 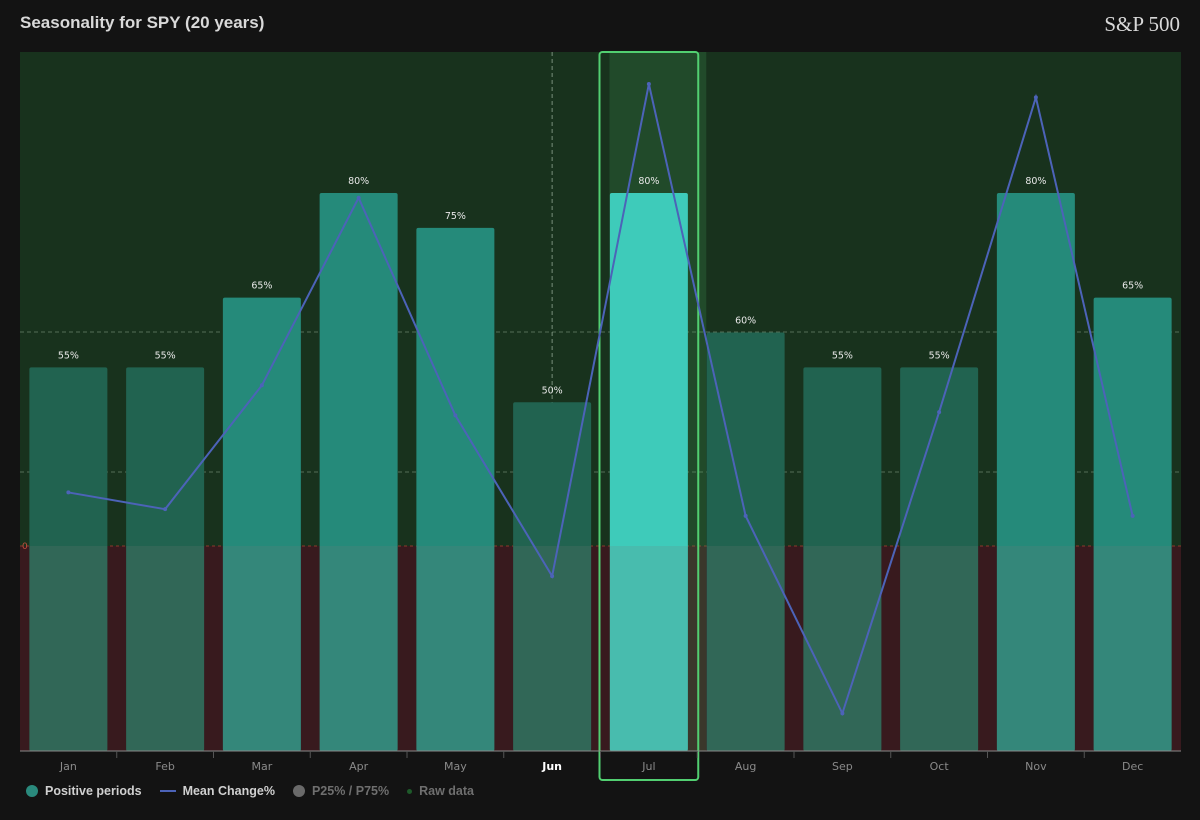 I want to click on legend-label: P25% / P75%, so click(x=350, y=791).